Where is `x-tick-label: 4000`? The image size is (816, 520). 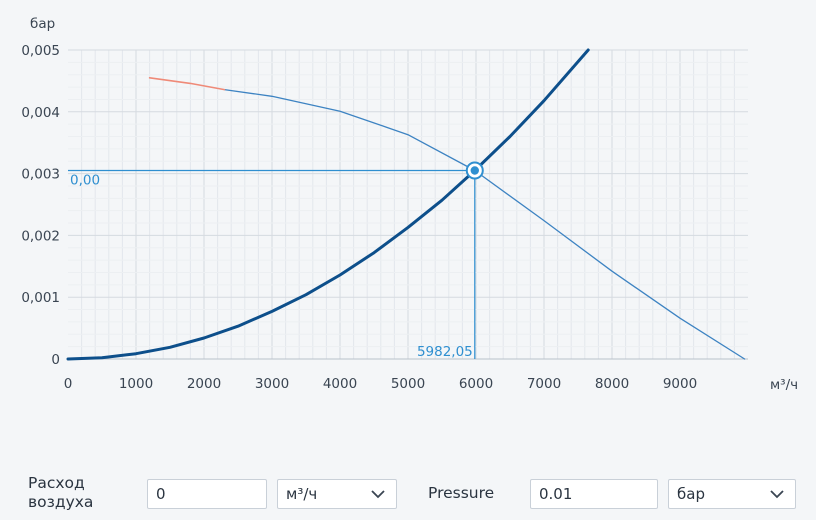
x-tick-label: 4000 is located at coordinates (340, 384).